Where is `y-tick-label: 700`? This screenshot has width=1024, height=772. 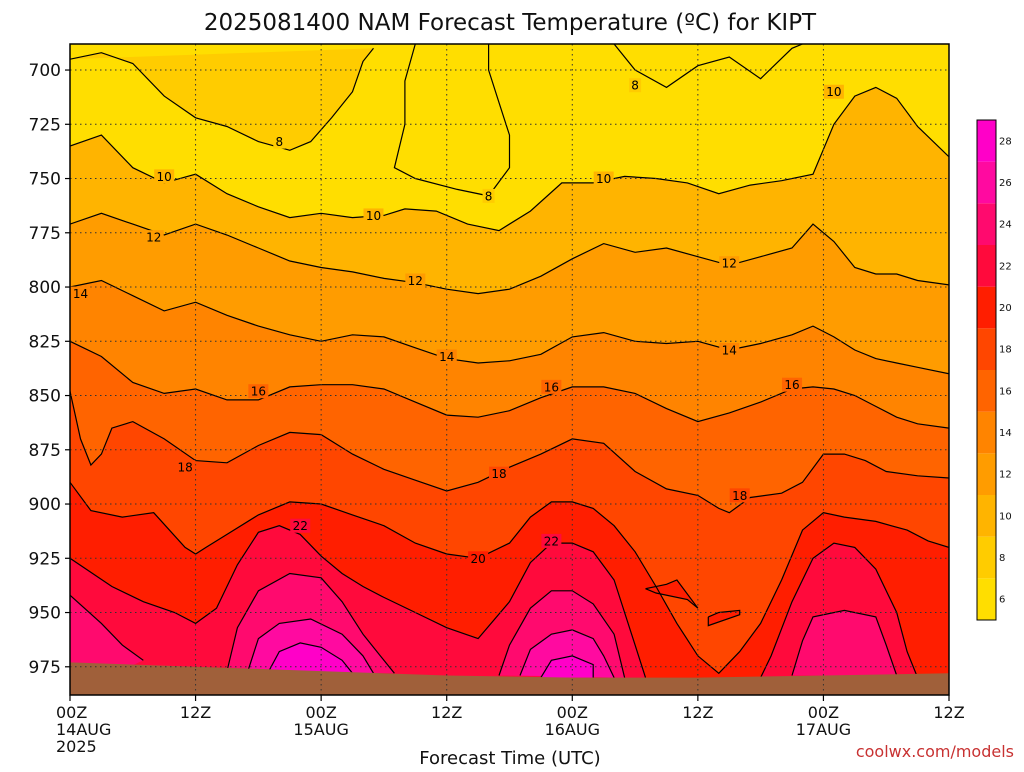 y-tick-label: 700 is located at coordinates (45, 71).